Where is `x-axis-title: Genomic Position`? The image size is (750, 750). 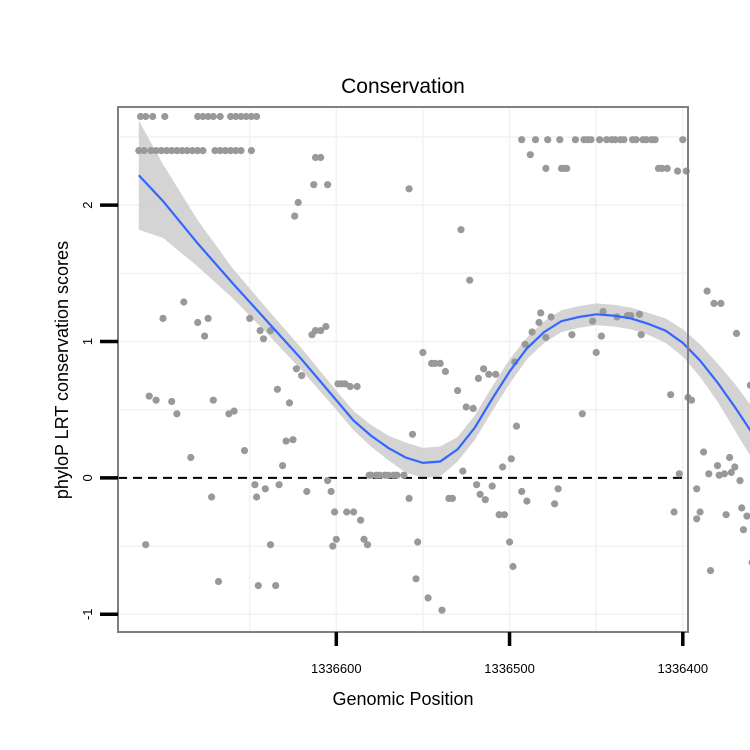 x-axis-title: Genomic Position is located at coordinates (402, 699).